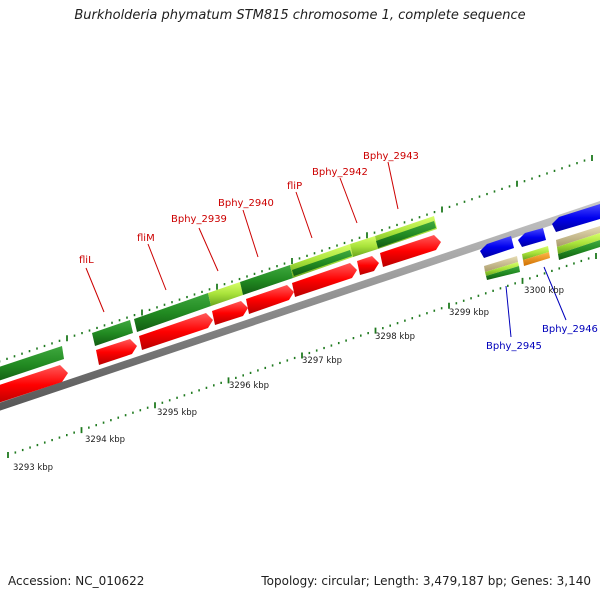  What do you see at coordinates (249, 386) in the screenshot?
I see `scale-label: 3296 kbp` at bounding box center [249, 386].